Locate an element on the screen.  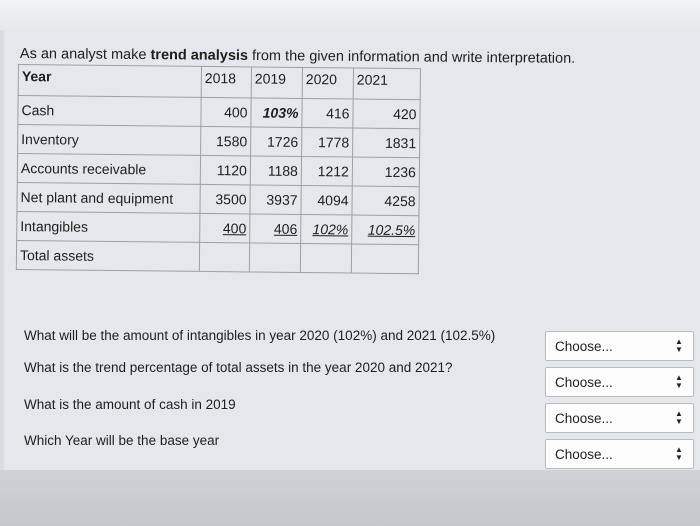
year-2020: 2020 is located at coordinates (328, 83).